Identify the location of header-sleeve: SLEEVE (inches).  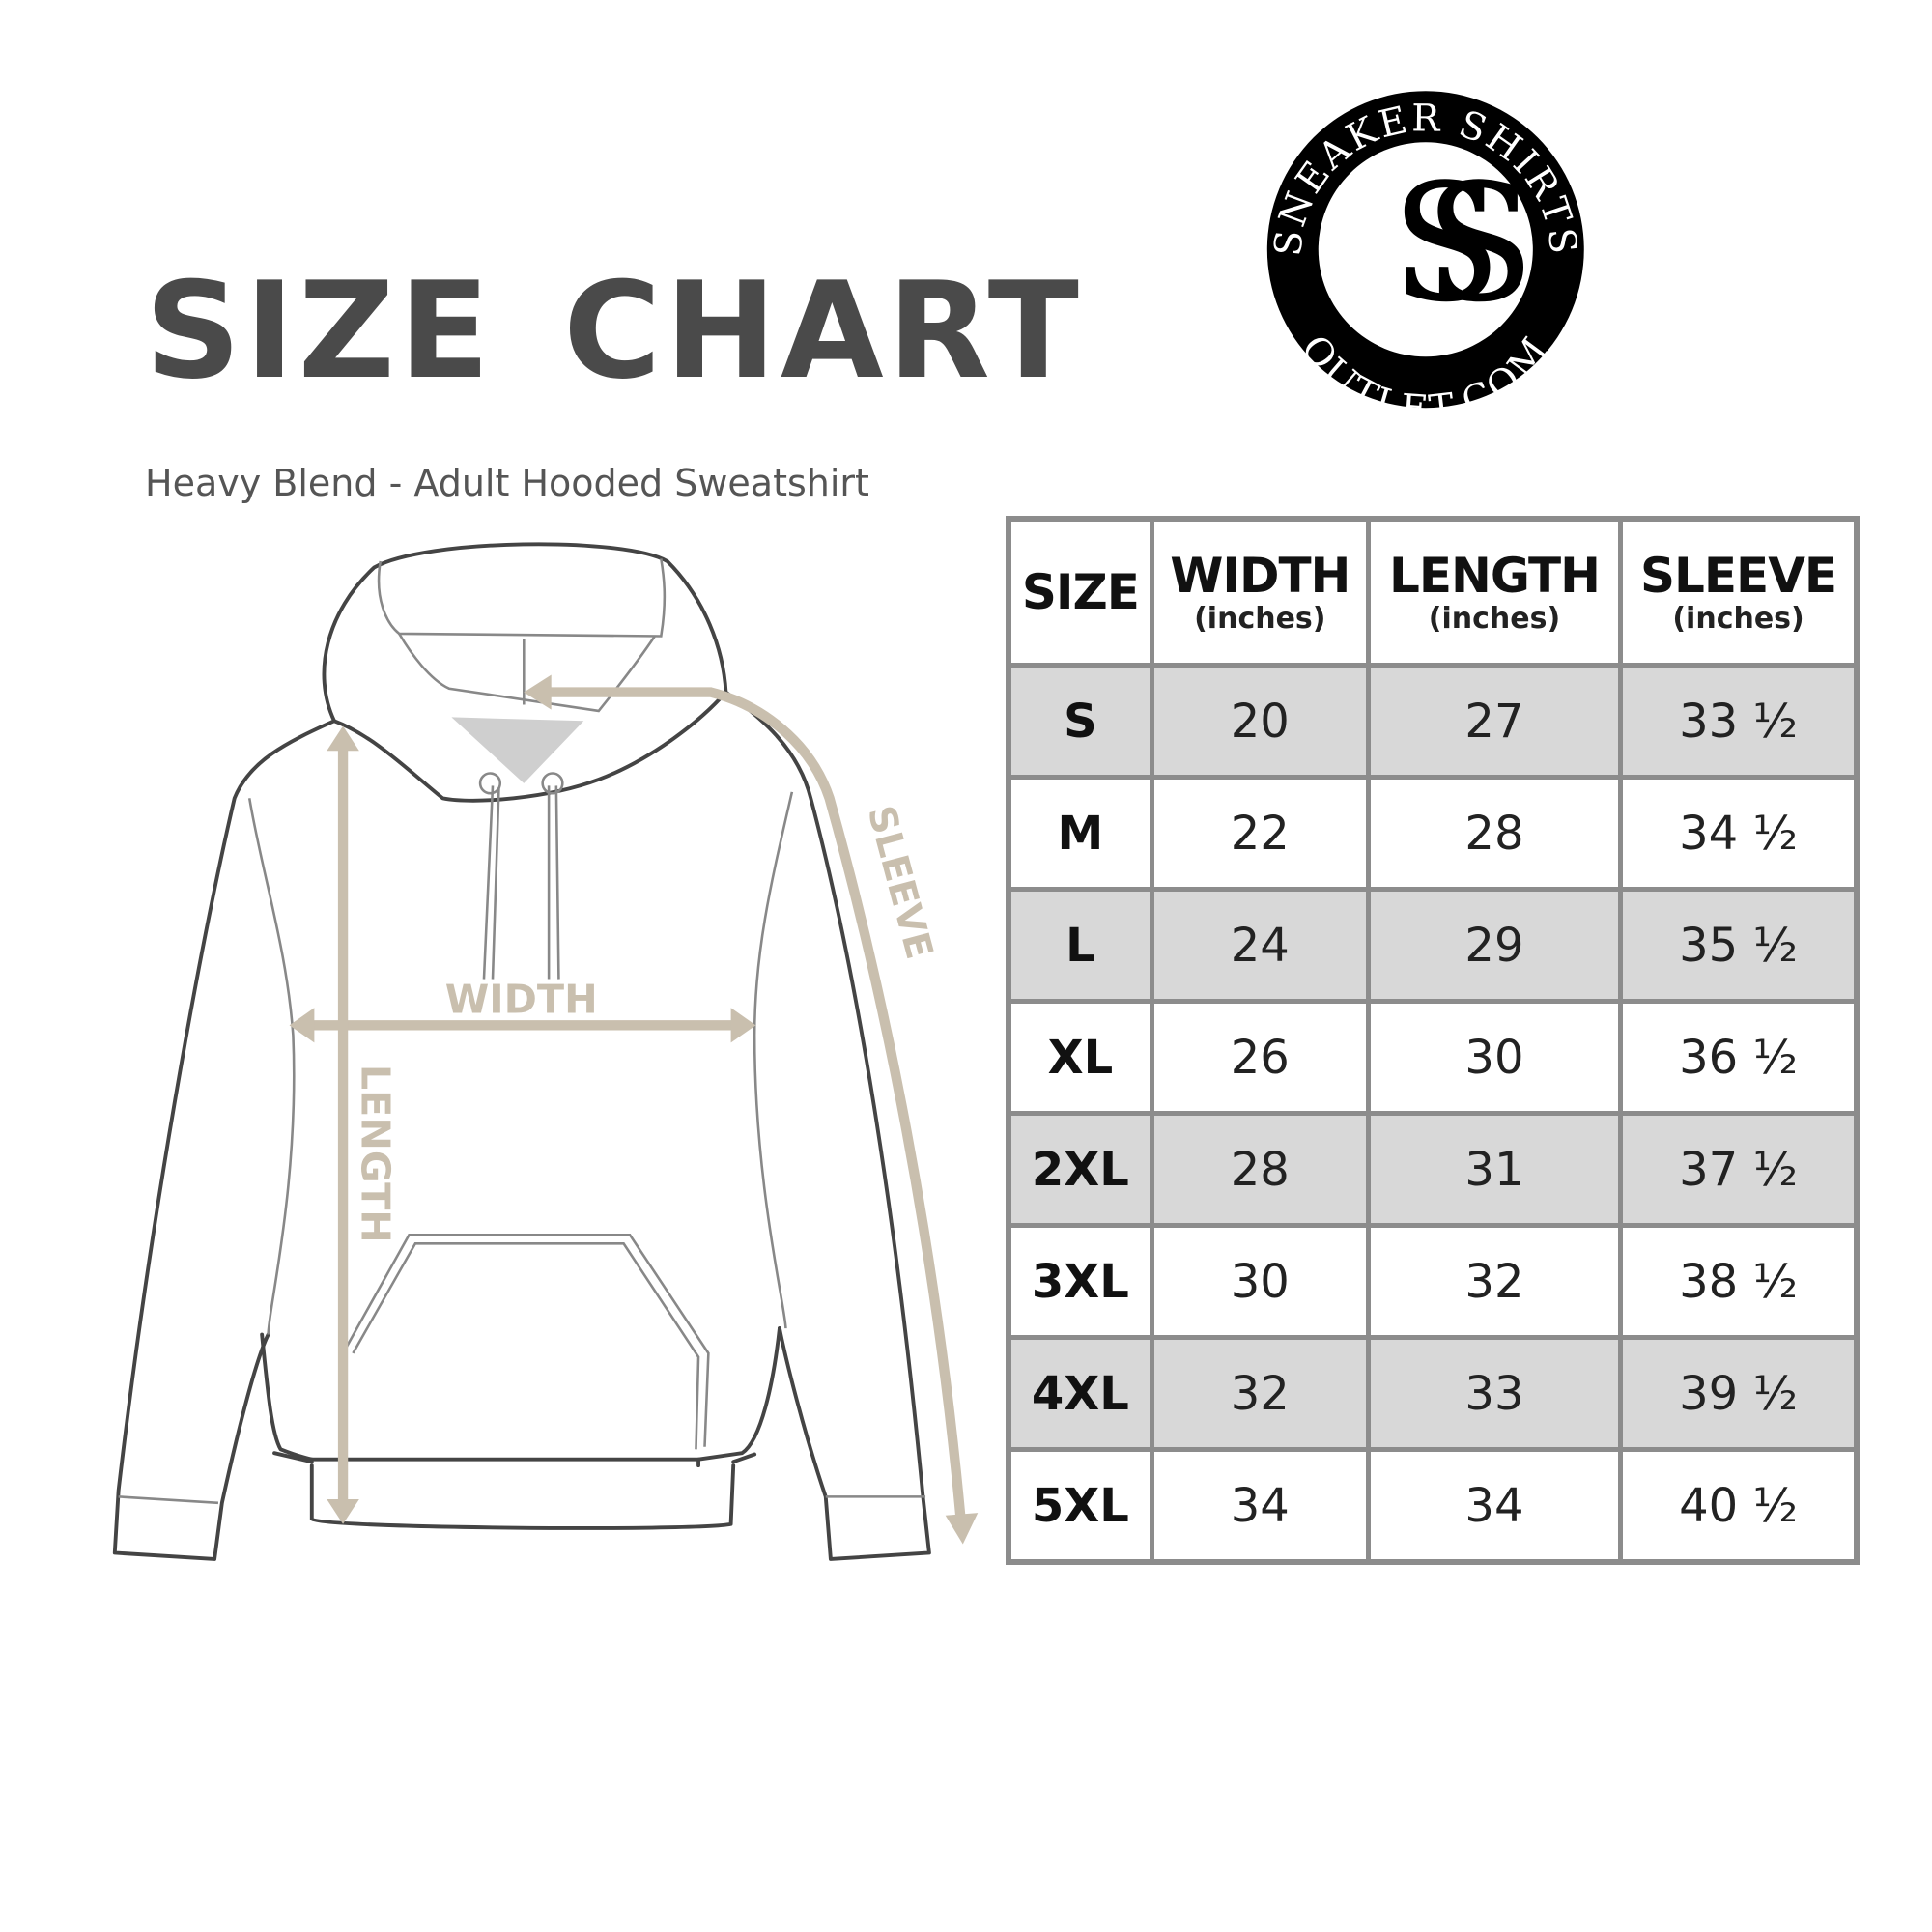
(1739, 592).